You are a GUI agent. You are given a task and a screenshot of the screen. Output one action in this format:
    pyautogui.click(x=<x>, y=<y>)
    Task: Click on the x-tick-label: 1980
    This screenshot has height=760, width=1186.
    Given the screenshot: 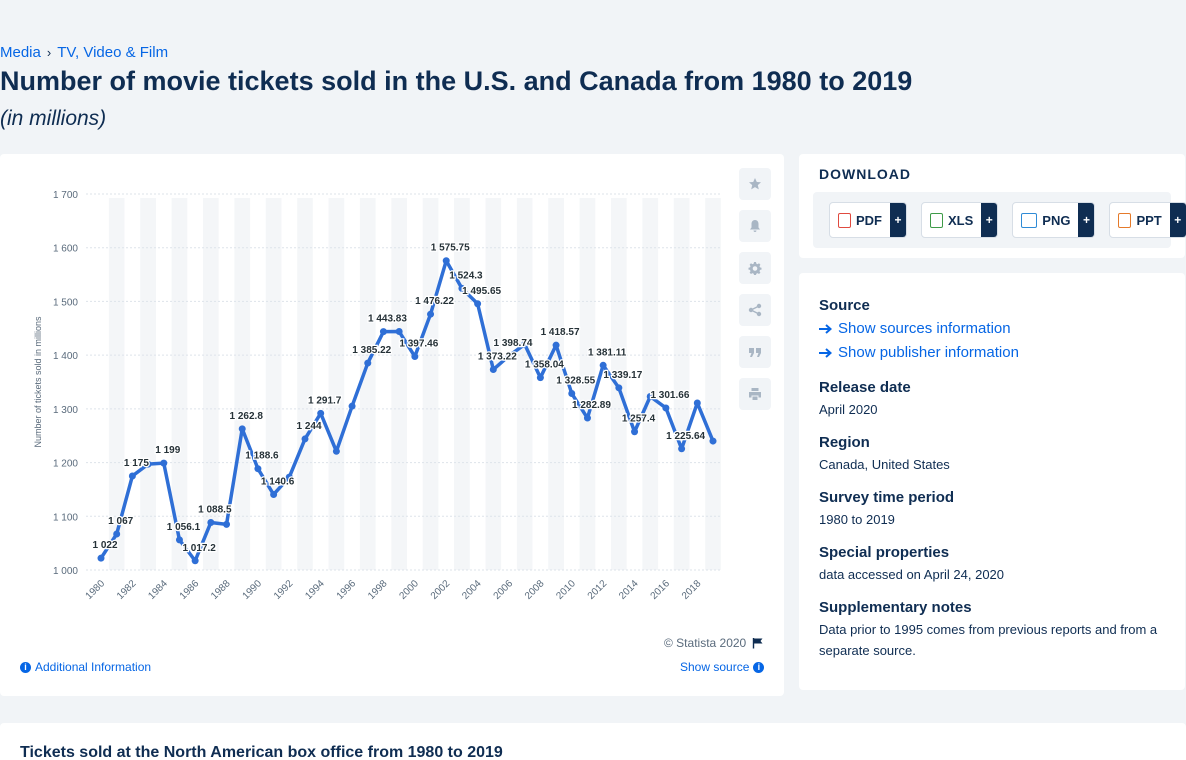 What is the action you would take?
    pyautogui.click(x=96, y=590)
    